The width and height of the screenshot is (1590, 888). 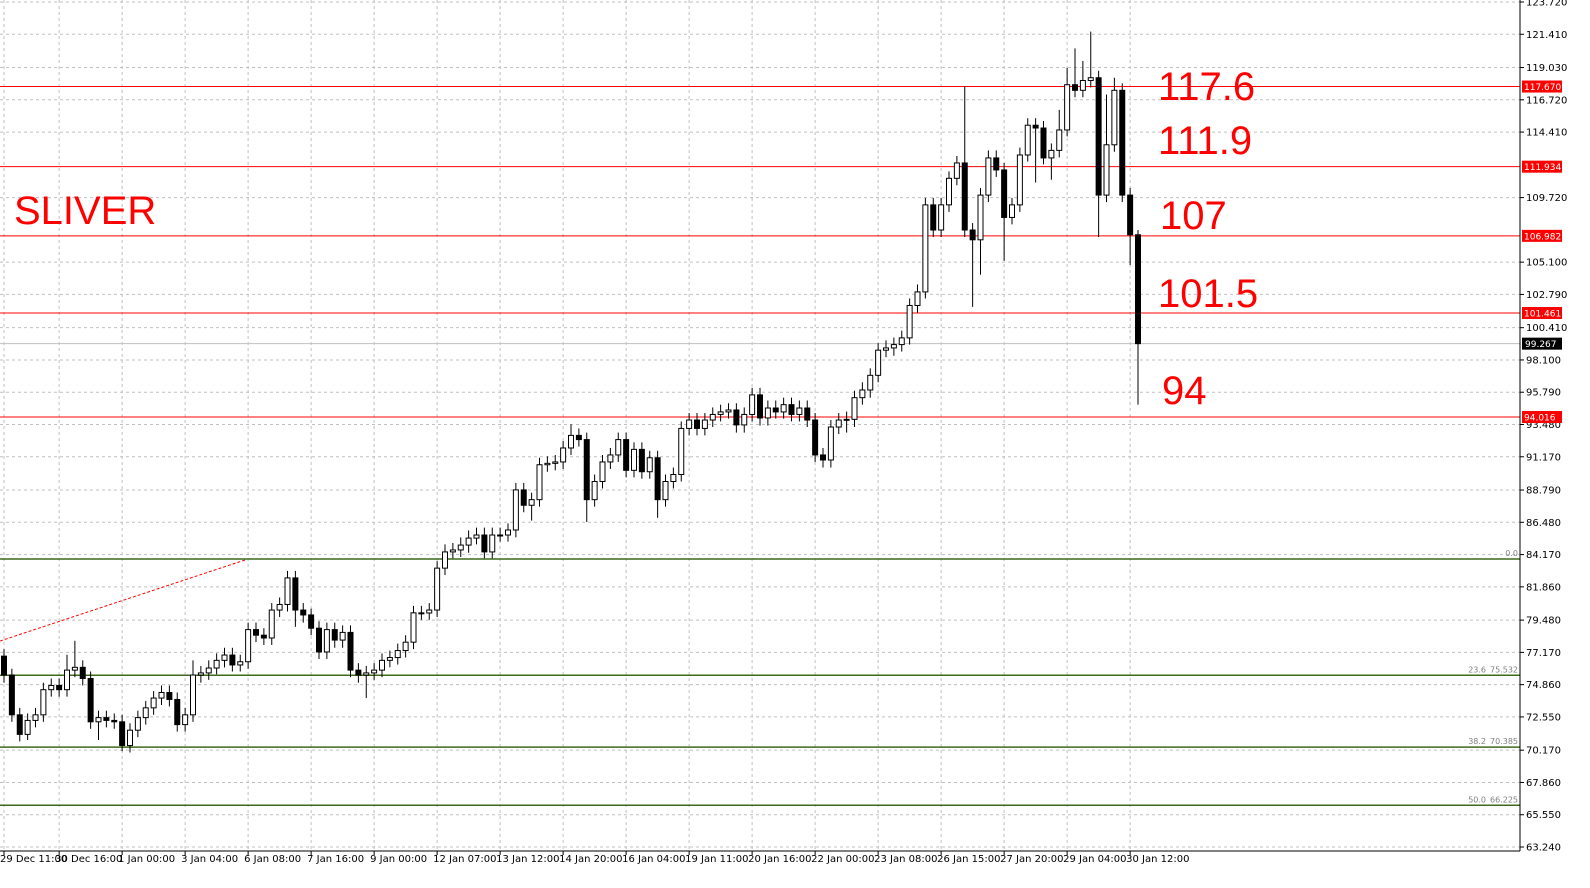 I want to click on level-label: 111.934, so click(x=1542, y=168).